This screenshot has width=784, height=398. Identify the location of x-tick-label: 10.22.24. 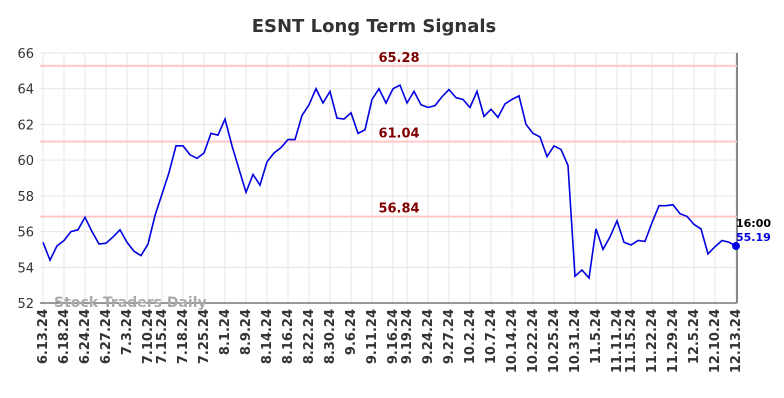
(533, 341).